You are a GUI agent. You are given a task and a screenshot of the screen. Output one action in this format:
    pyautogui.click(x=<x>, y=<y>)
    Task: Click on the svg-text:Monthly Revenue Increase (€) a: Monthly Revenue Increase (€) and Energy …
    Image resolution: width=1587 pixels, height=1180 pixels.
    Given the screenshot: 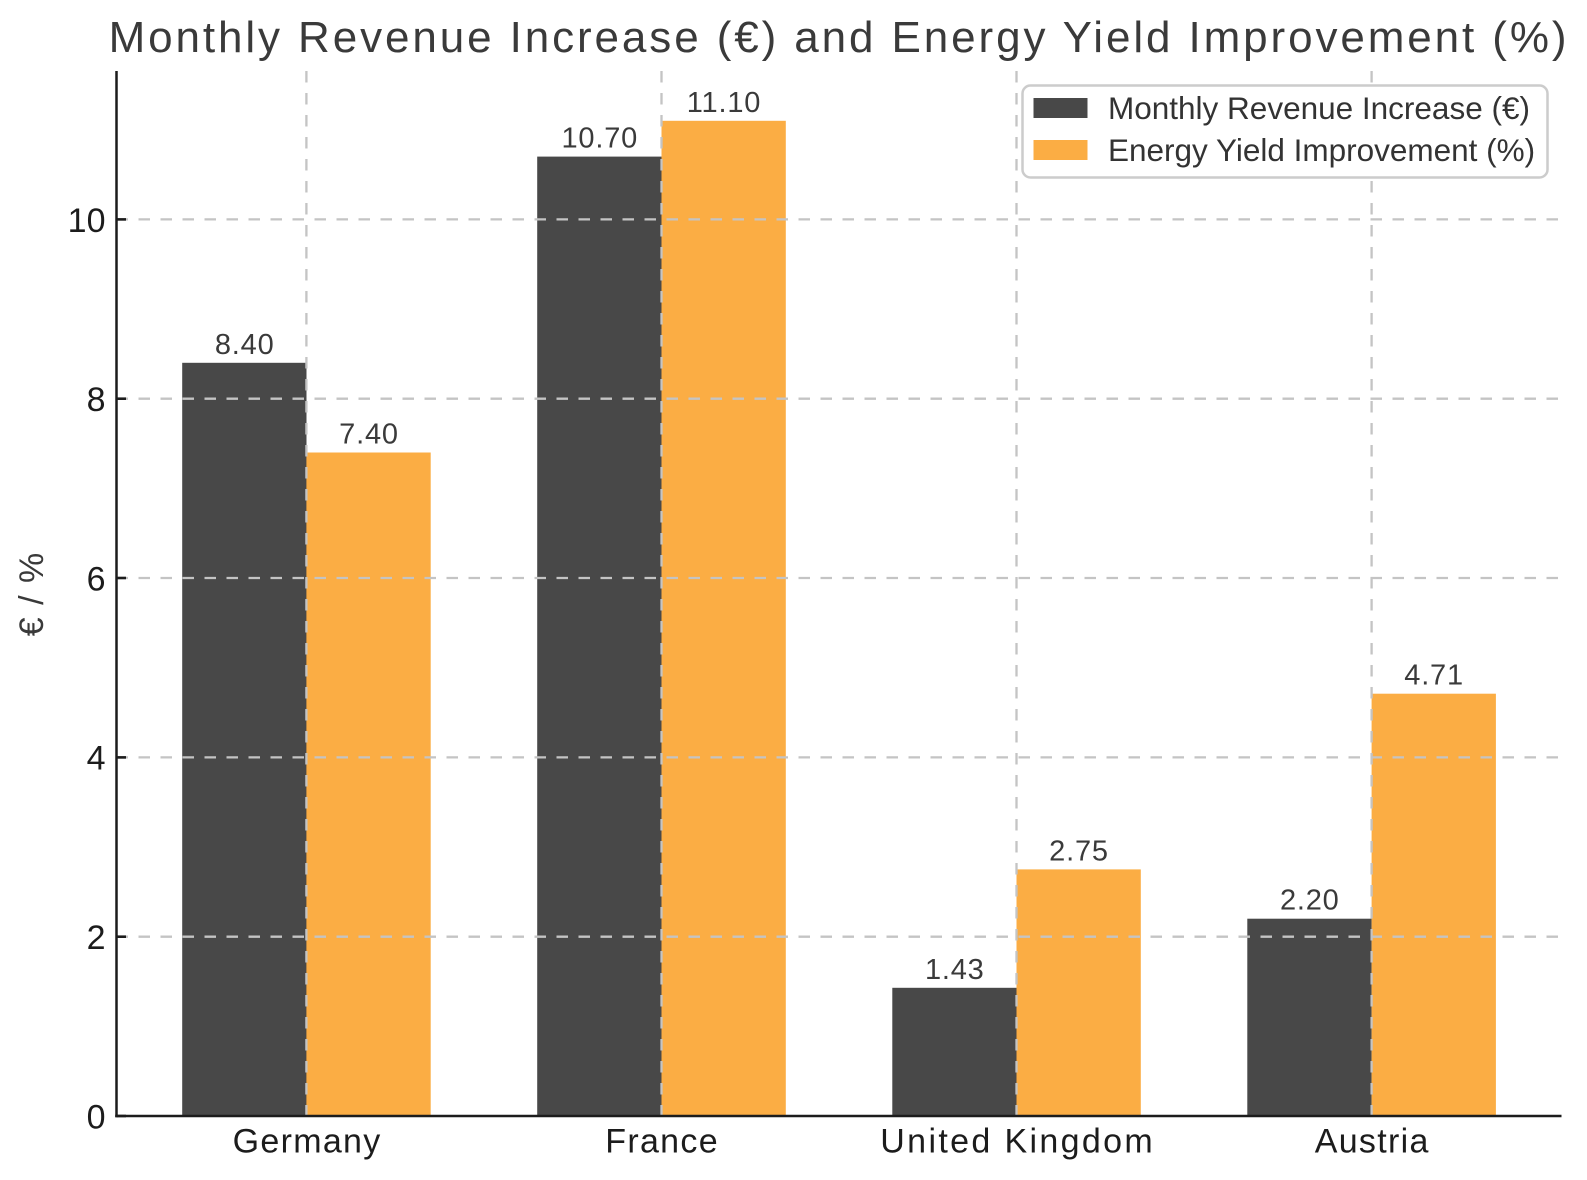 What is the action you would take?
    pyautogui.click(x=839, y=37)
    